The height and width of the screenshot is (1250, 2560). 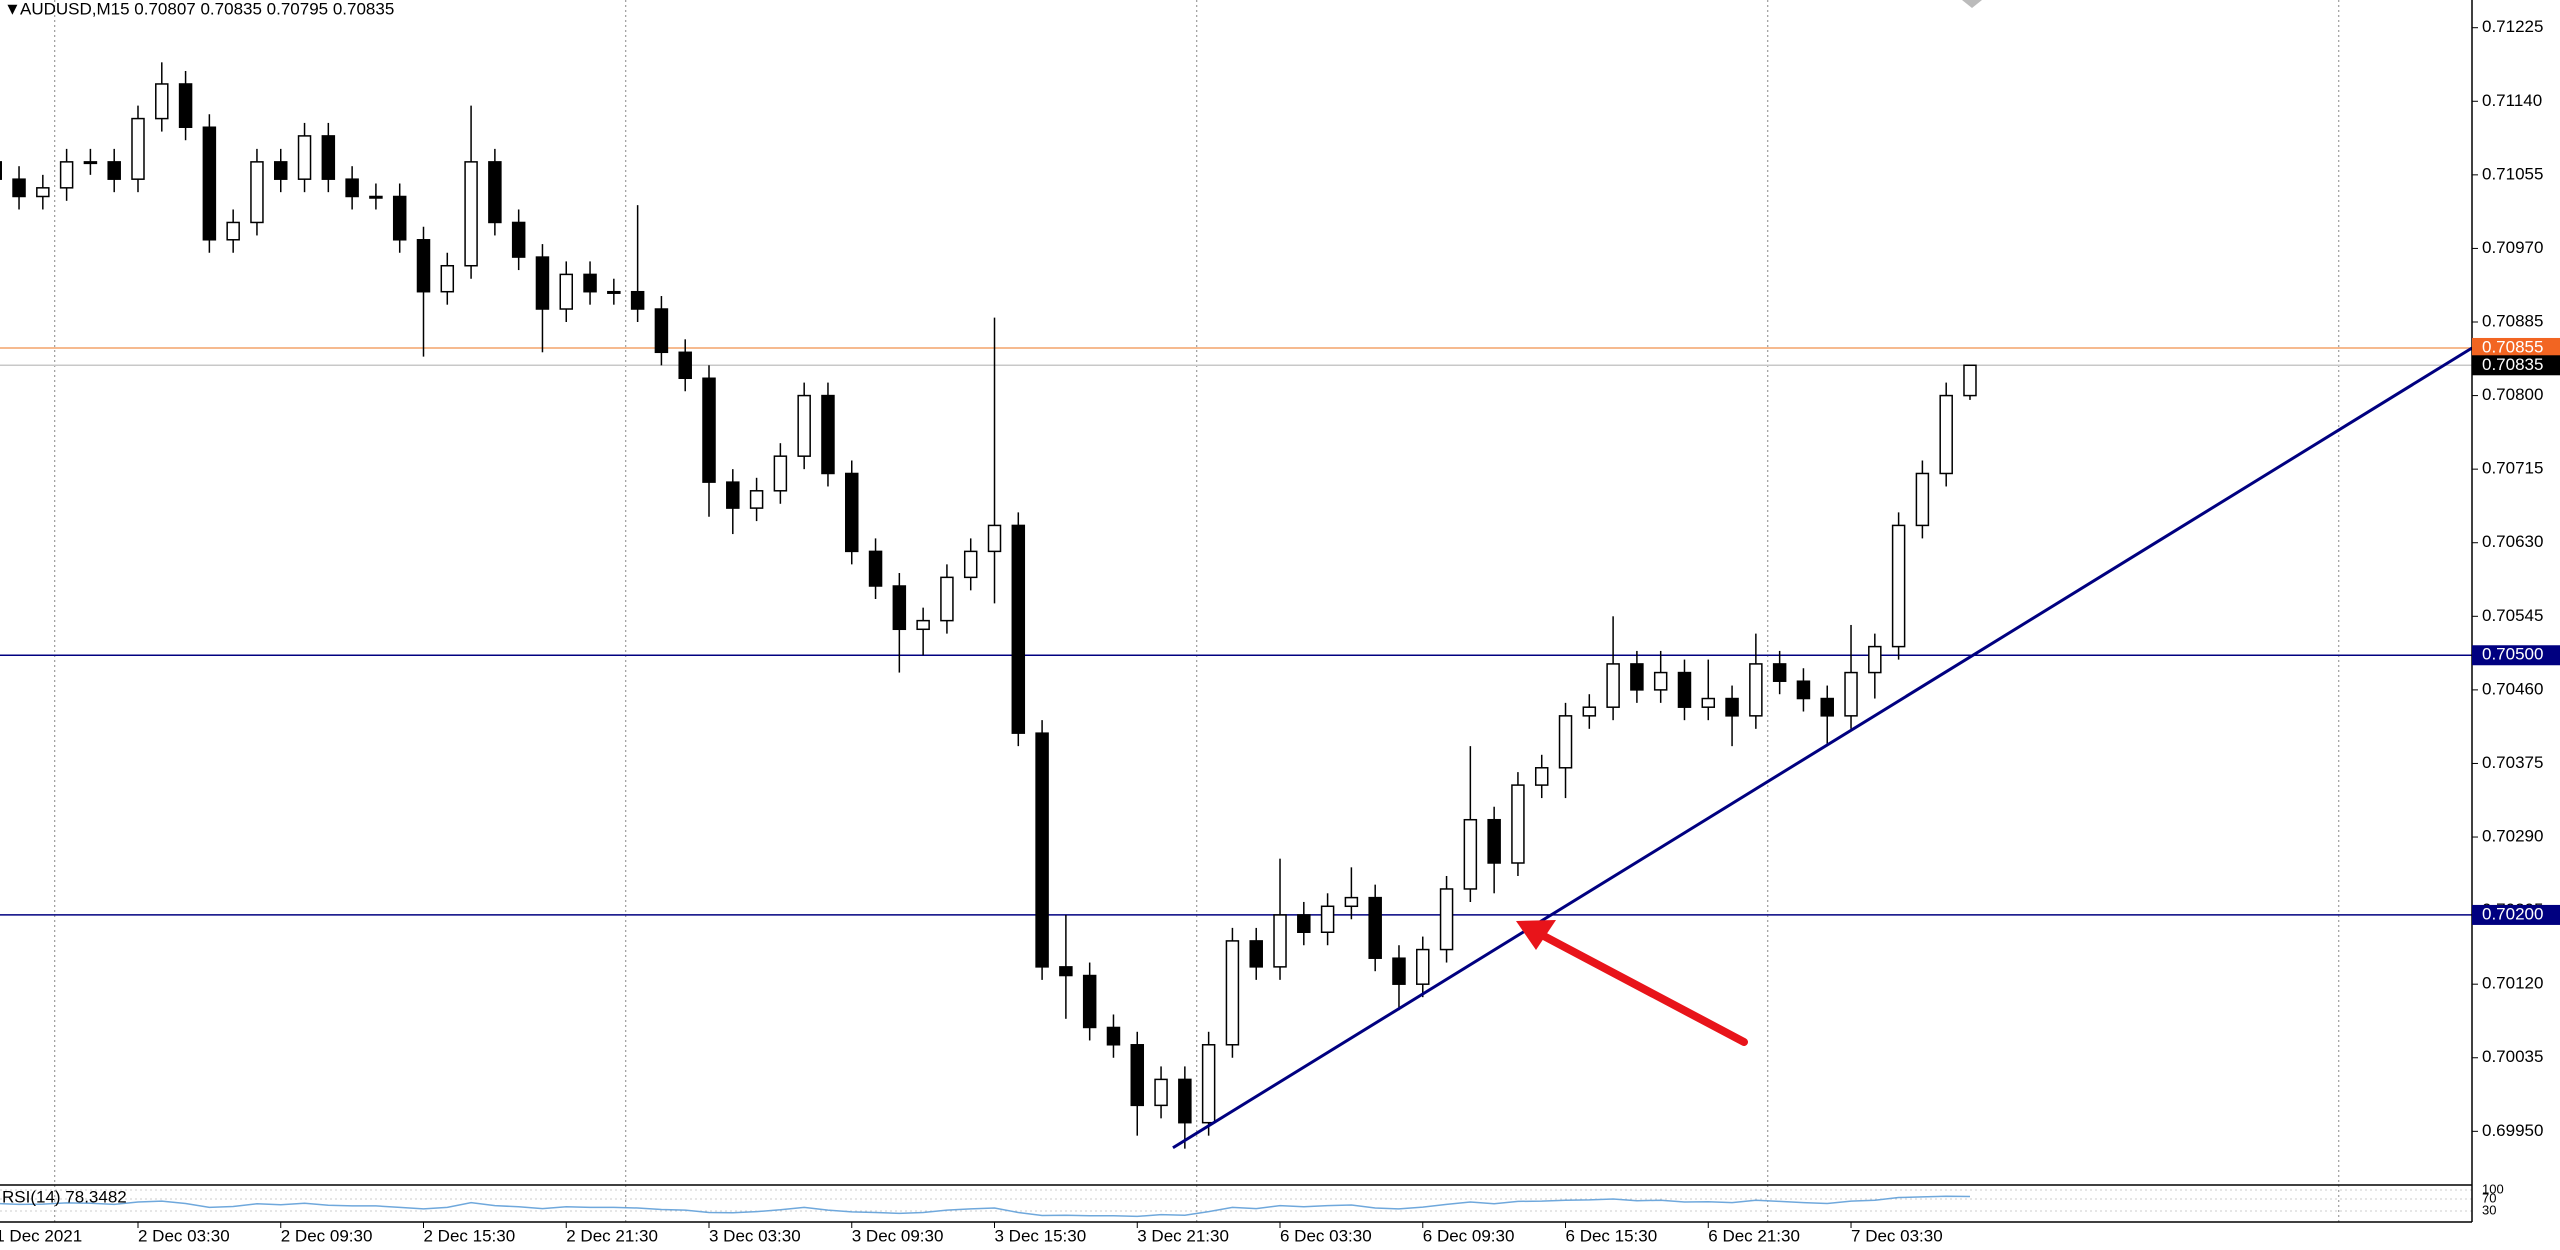 What do you see at coordinates (755, 1235) in the screenshot?
I see `x-tick-label: 3 Dec 03:30` at bounding box center [755, 1235].